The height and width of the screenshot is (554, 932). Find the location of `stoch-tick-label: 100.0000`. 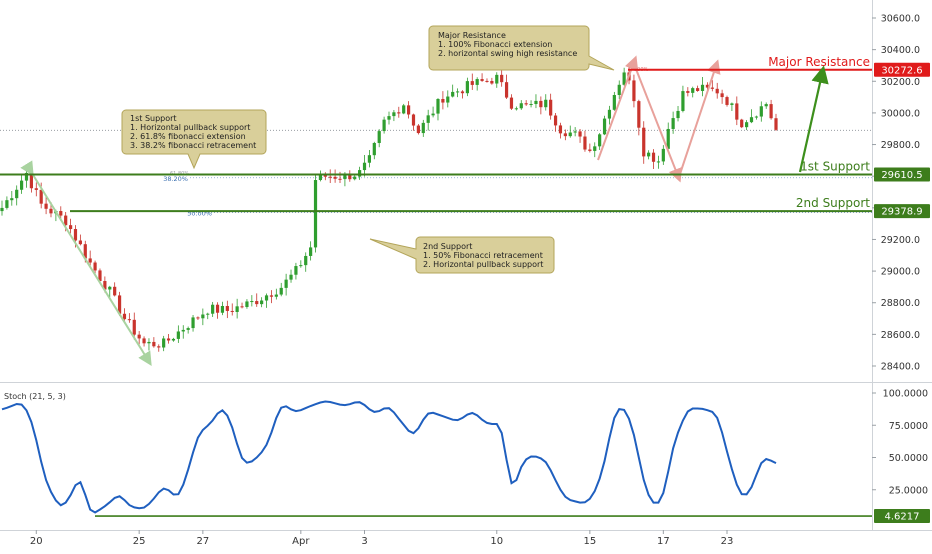

stoch-tick-label: 100.0000 is located at coordinates (905, 394).